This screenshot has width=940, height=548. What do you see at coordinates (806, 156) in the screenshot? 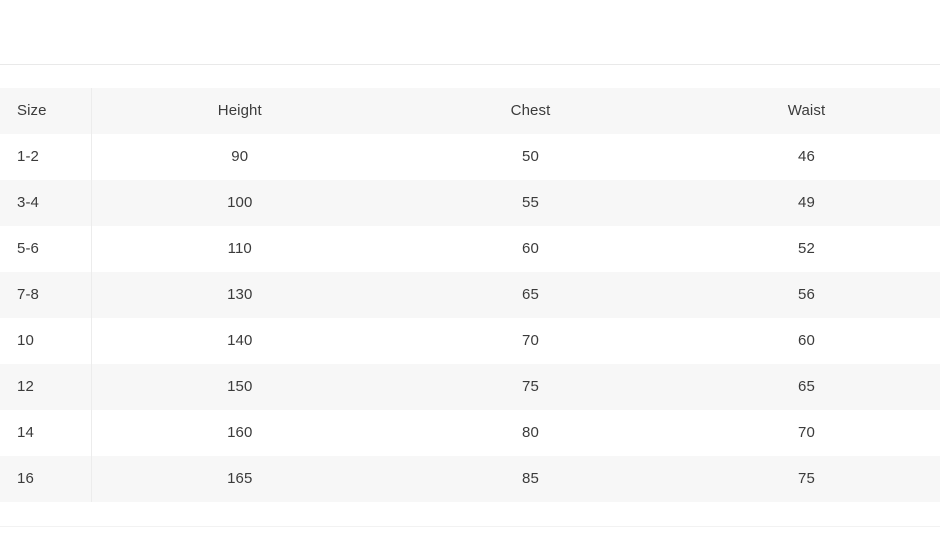
I see `cell-waist: 46` at bounding box center [806, 156].